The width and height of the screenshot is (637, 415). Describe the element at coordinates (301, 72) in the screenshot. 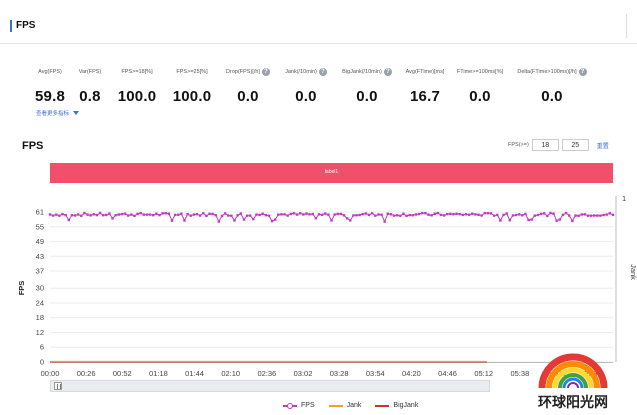

I see `metric-label-text: Jank(/10min)` at that location.